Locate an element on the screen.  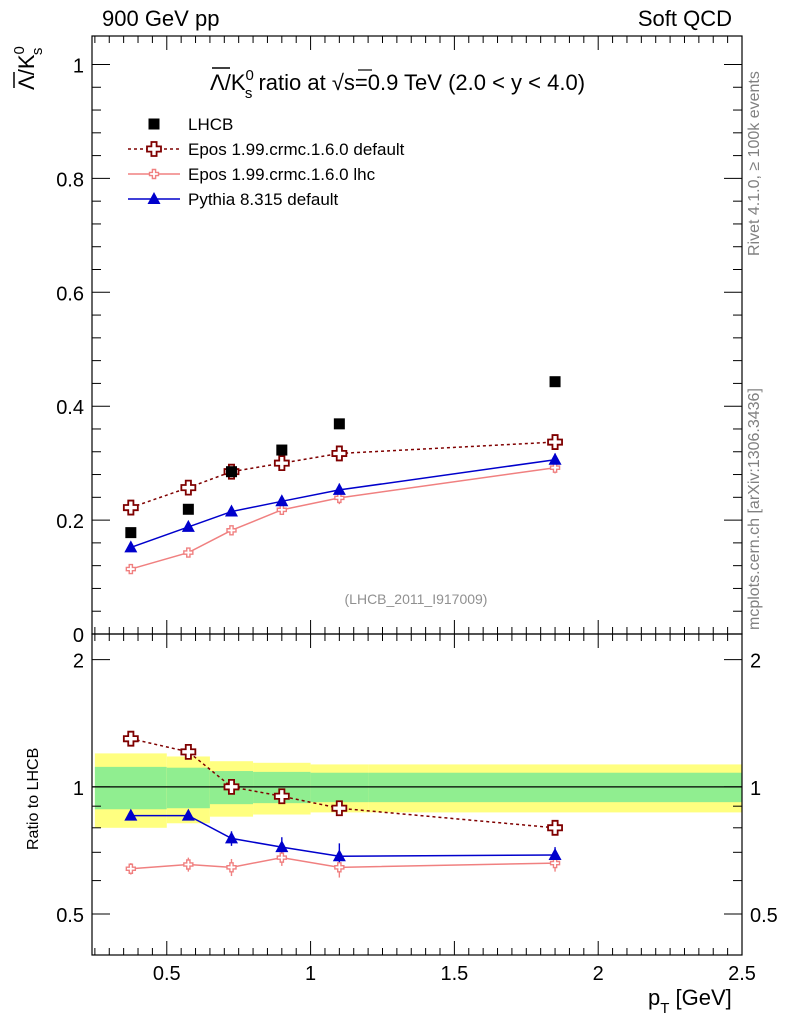
legend-entry-epos-1-99-crmc-1-6-0-lhc-marker is located at coordinates (154, 174).